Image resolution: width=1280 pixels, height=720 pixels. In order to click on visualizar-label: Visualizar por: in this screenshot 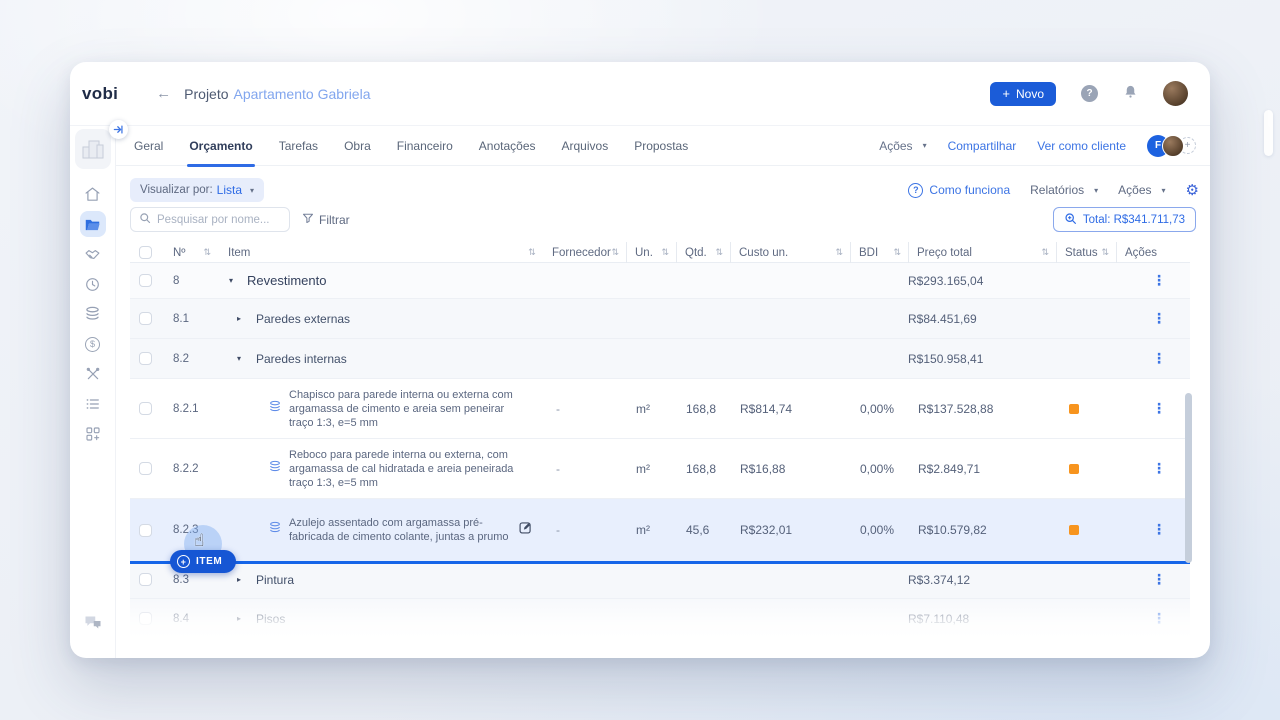, I will do `click(176, 190)`.